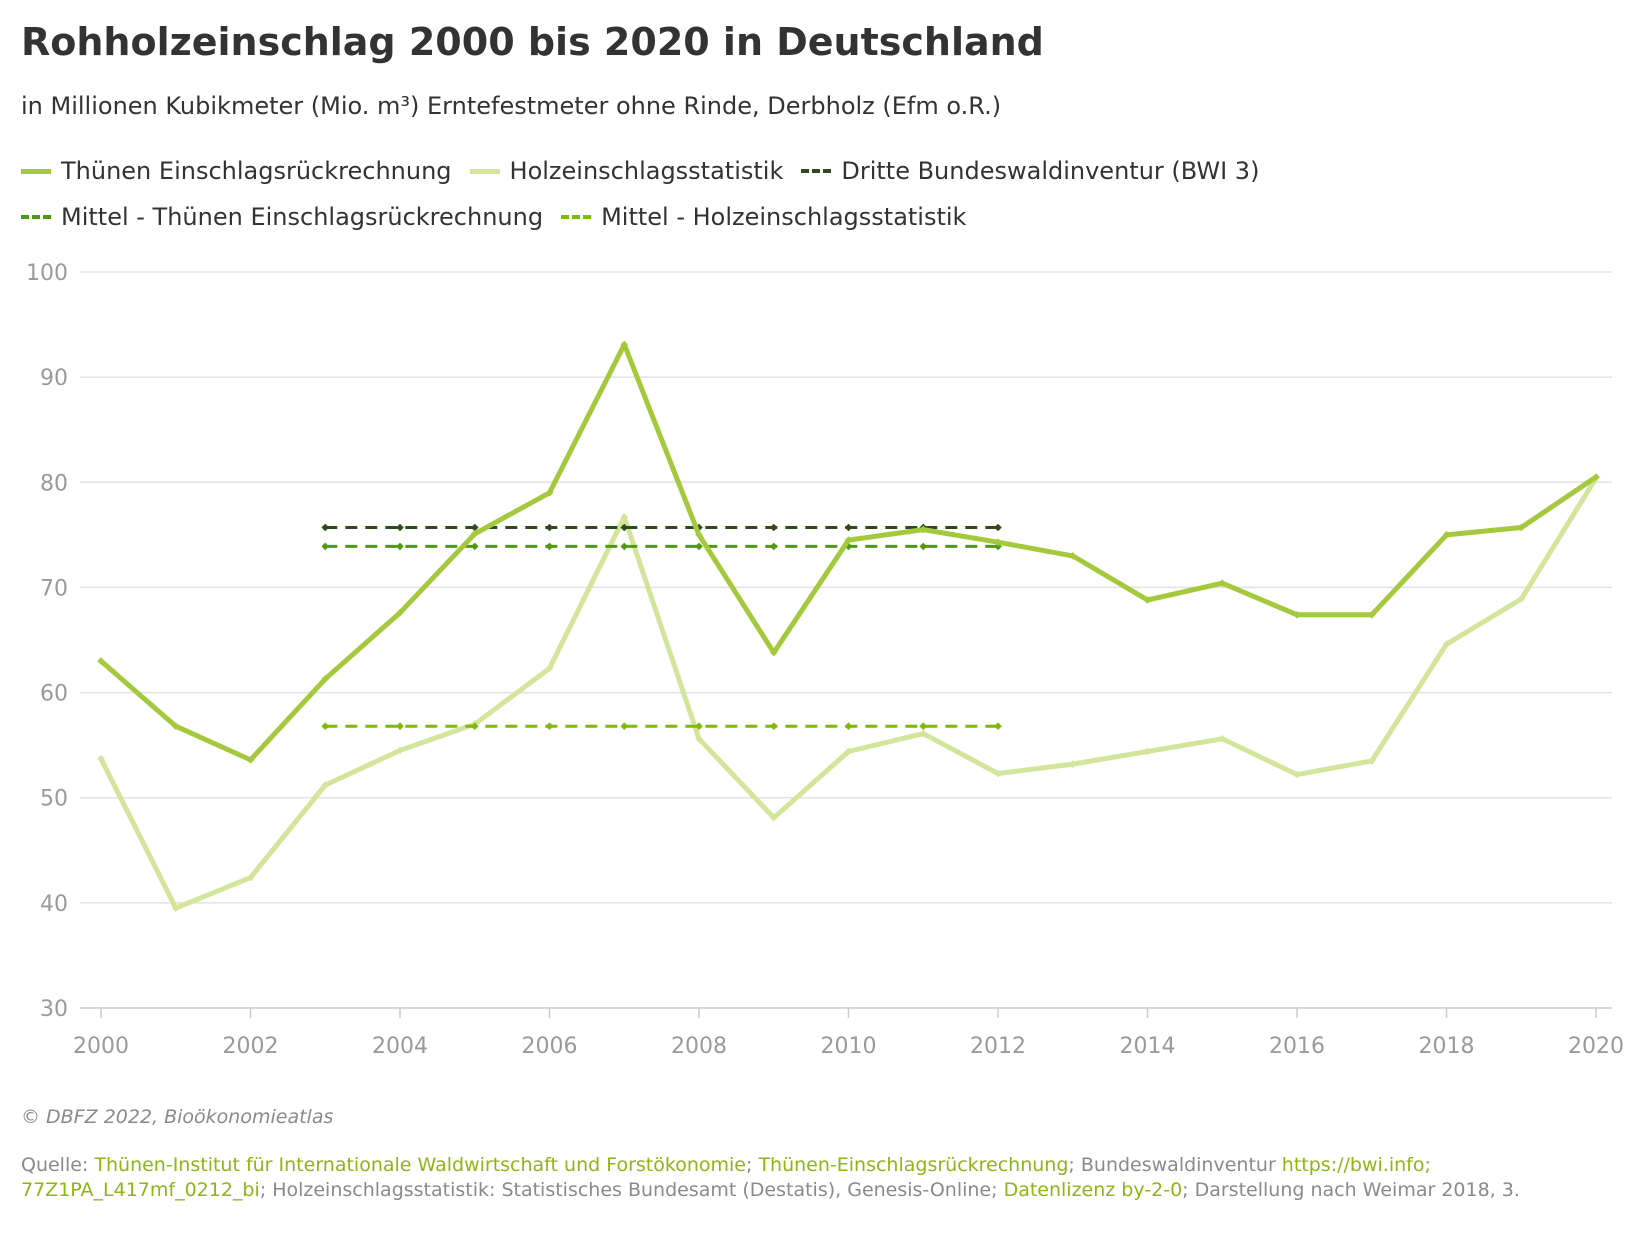  What do you see at coordinates (549, 546) in the screenshot?
I see `series-3-point-2006` at bounding box center [549, 546].